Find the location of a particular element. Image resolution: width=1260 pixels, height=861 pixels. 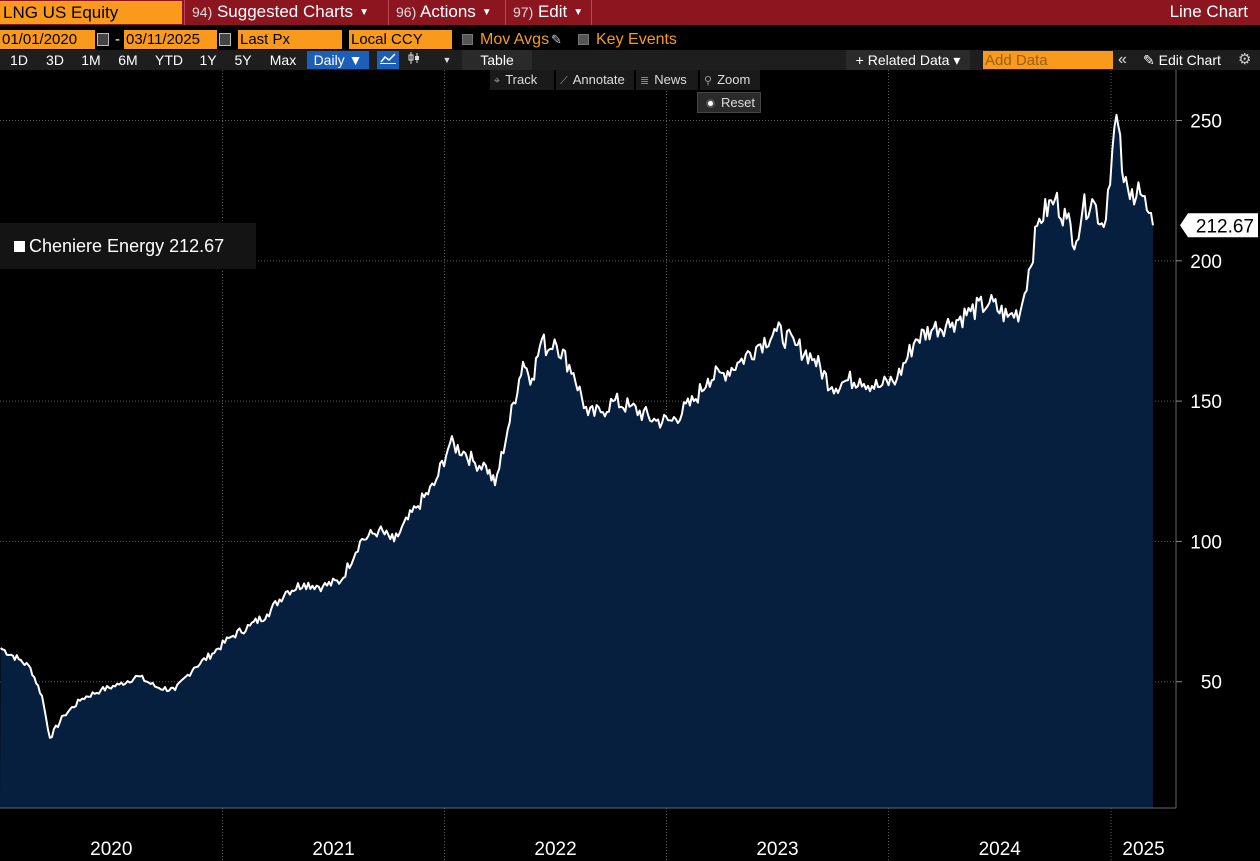

line-chart-icon is located at coordinates (388, 60).